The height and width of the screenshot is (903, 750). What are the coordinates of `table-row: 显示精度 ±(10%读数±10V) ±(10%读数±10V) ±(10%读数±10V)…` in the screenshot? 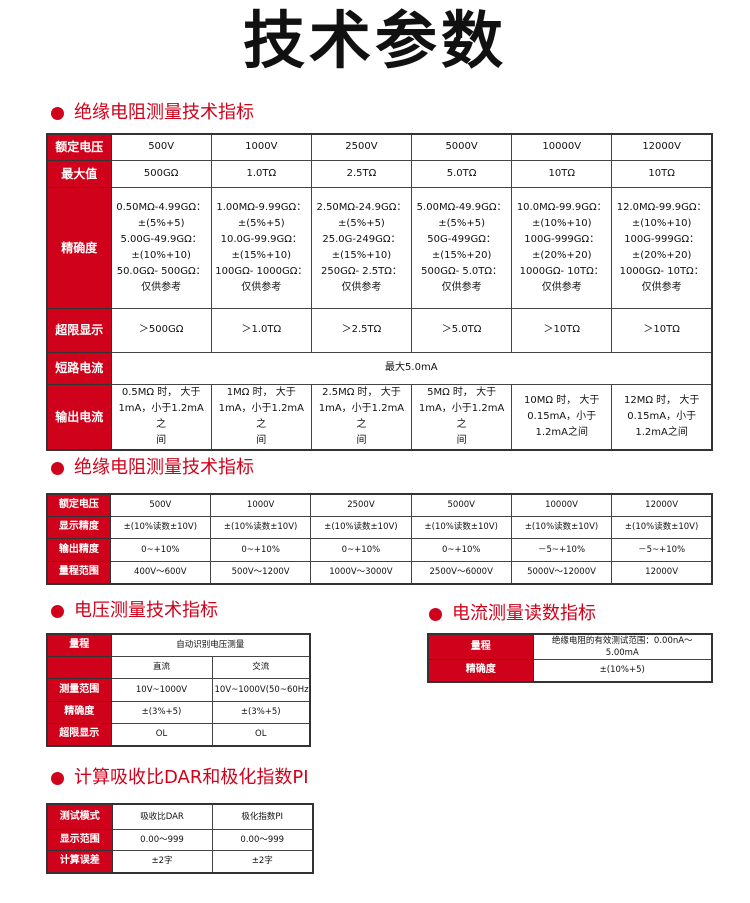 It's located at (379, 527).